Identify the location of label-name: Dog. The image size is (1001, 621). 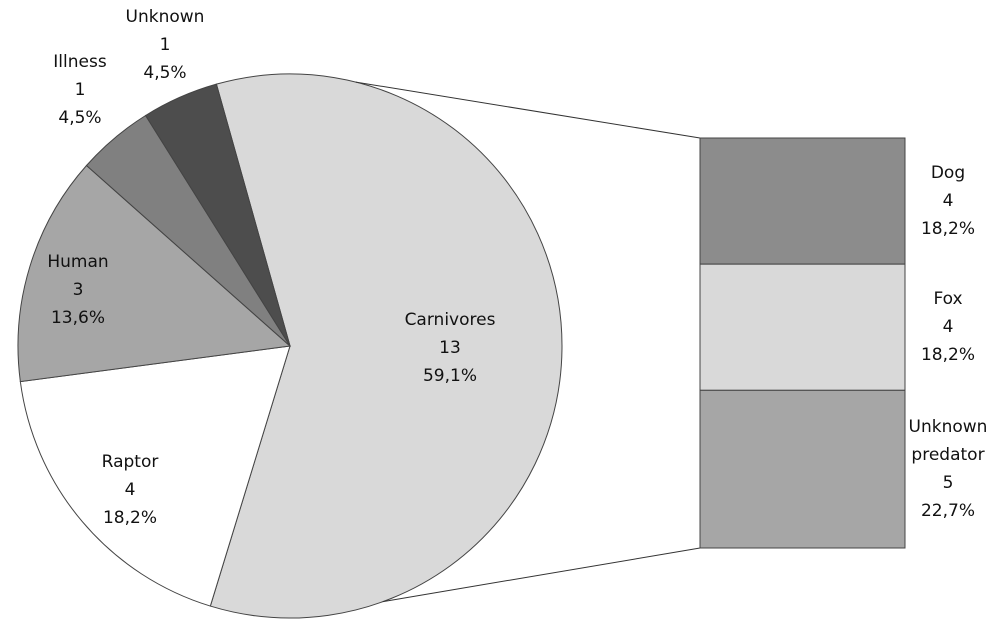
(948, 173).